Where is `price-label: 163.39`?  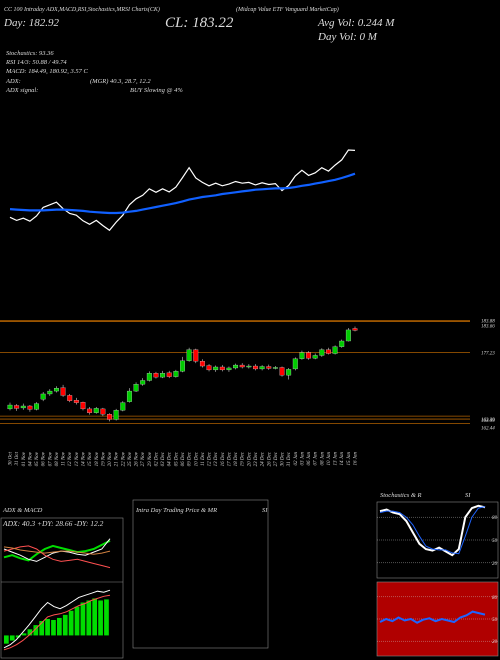
price-label: 163.39 is located at coordinates (488, 420).